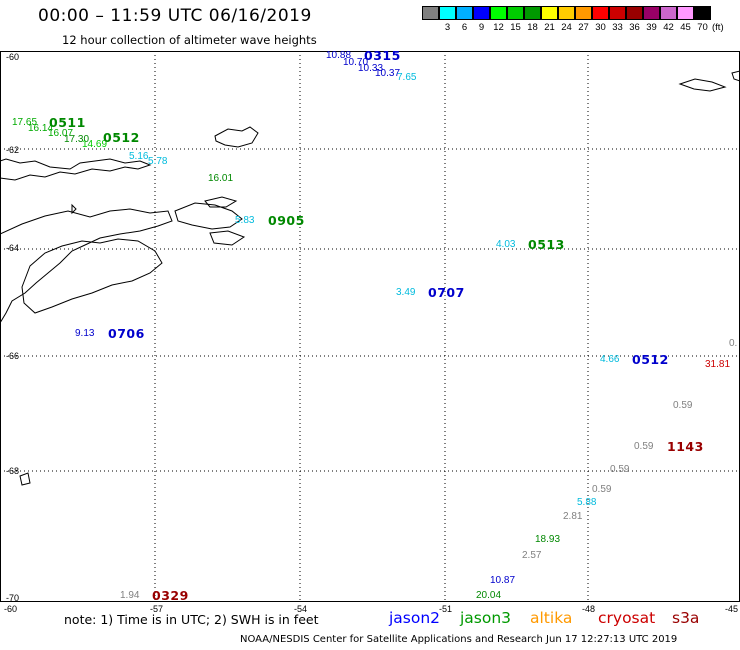 This screenshot has width=740, height=650. I want to click on wave-height-value: 20.04, so click(489, 595).